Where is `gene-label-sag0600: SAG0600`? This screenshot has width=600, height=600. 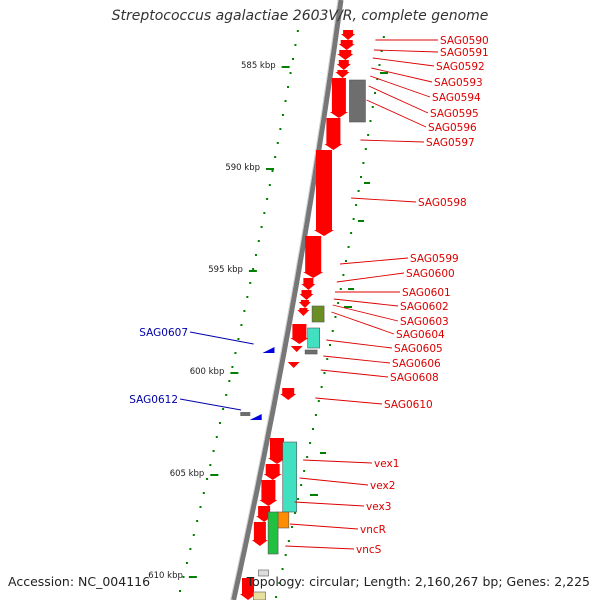
gene-label-sag0600: SAG0600 is located at coordinates (430, 274).